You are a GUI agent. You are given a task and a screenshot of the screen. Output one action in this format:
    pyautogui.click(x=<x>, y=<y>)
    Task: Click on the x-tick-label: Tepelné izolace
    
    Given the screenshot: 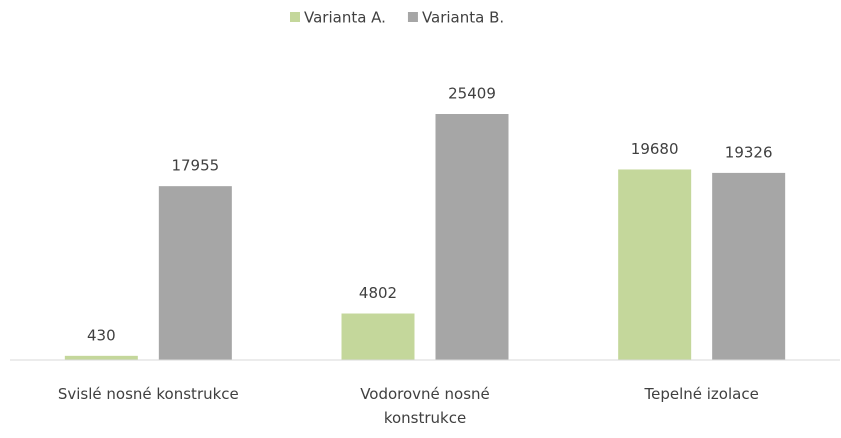 What is the action you would take?
    pyautogui.click(x=701, y=394)
    